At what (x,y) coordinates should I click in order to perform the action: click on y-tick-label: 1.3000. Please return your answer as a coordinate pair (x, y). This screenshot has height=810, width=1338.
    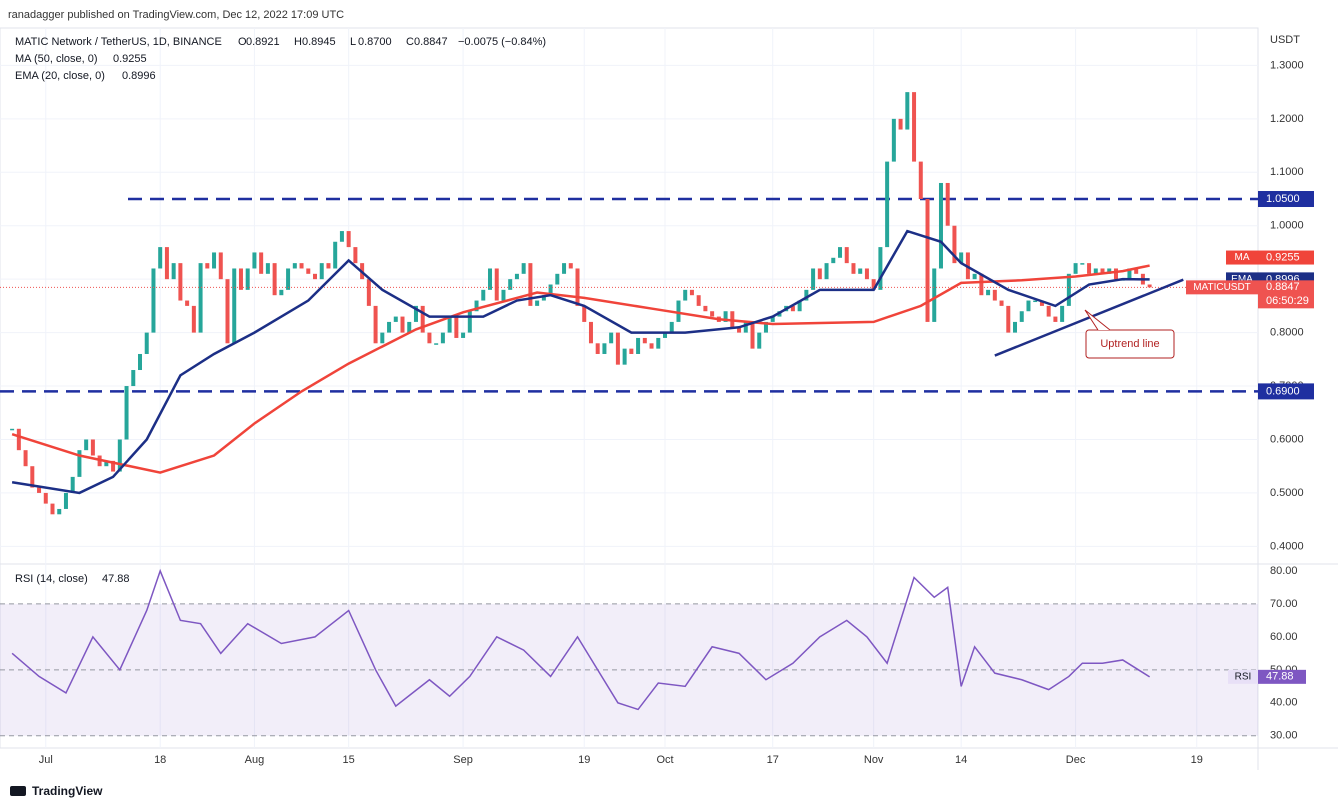
    Looking at the image, I should click on (1287, 65).